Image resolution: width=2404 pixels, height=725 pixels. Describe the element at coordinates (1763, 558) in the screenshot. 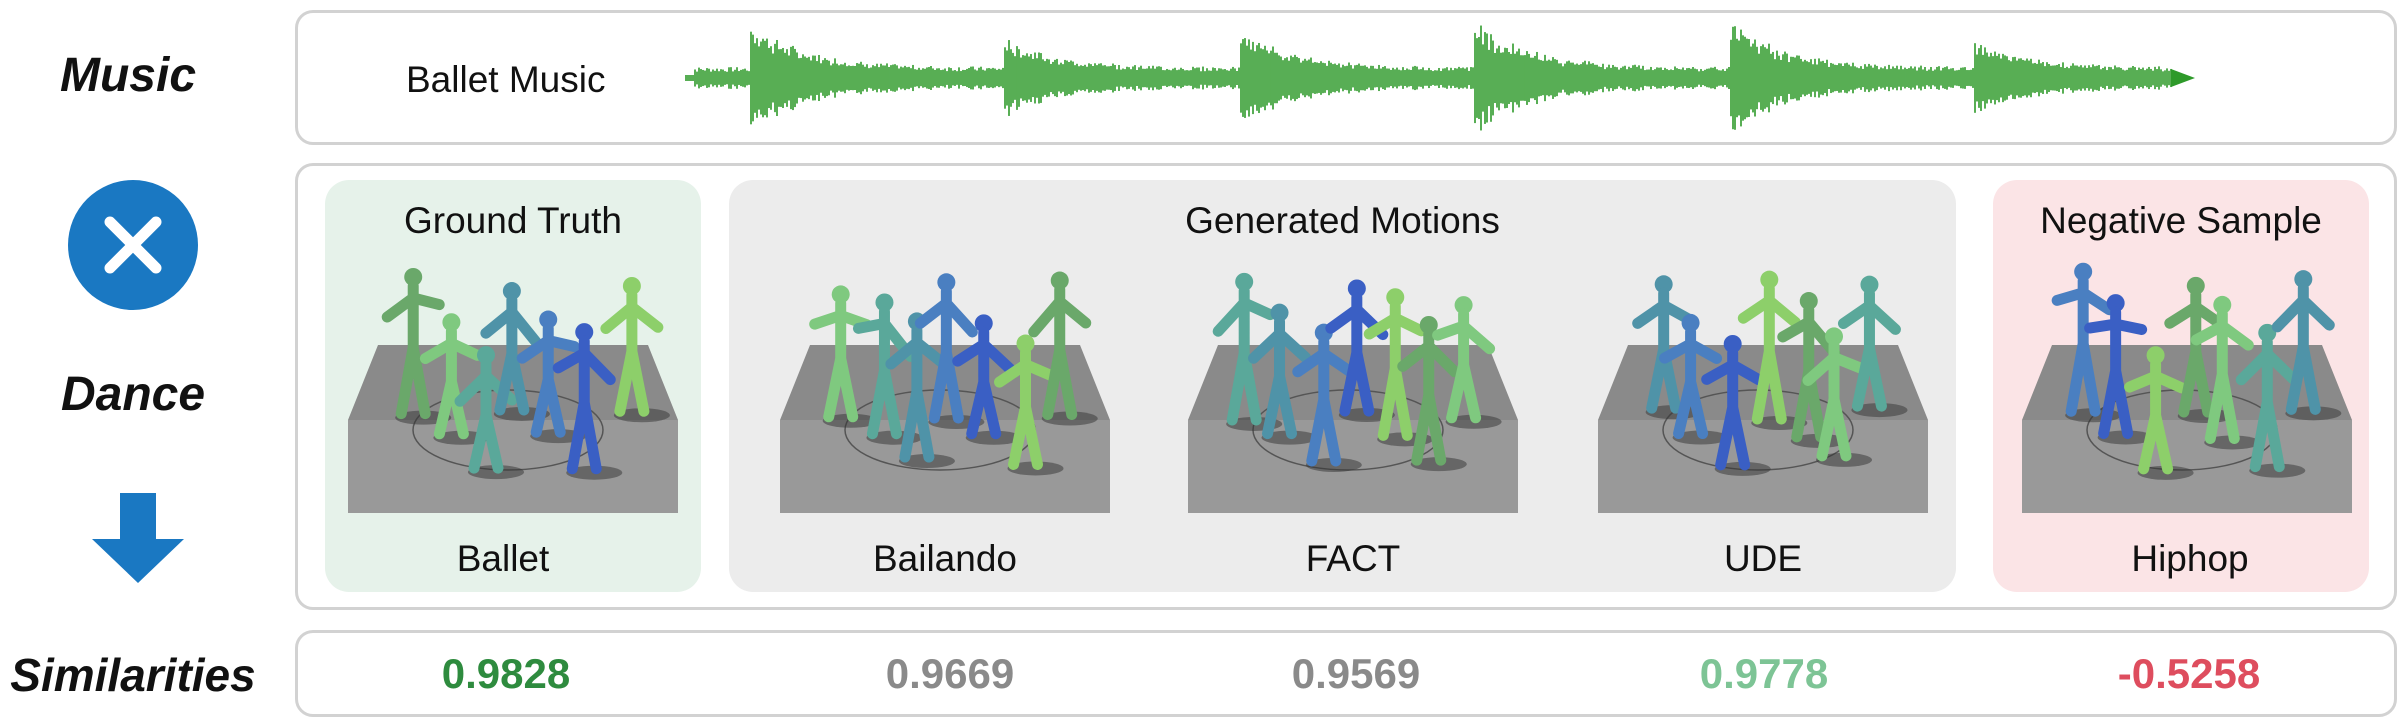

I see `scene-label-ude: UDE` at that location.